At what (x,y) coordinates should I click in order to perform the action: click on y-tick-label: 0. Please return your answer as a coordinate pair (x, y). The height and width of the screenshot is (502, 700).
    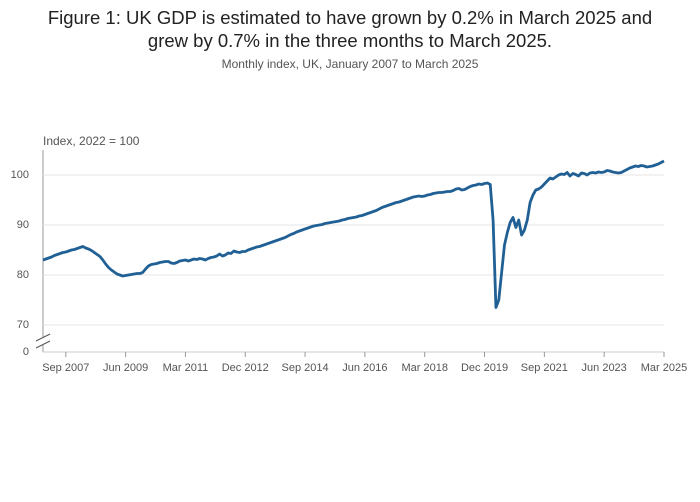
    Looking at the image, I should click on (26, 352).